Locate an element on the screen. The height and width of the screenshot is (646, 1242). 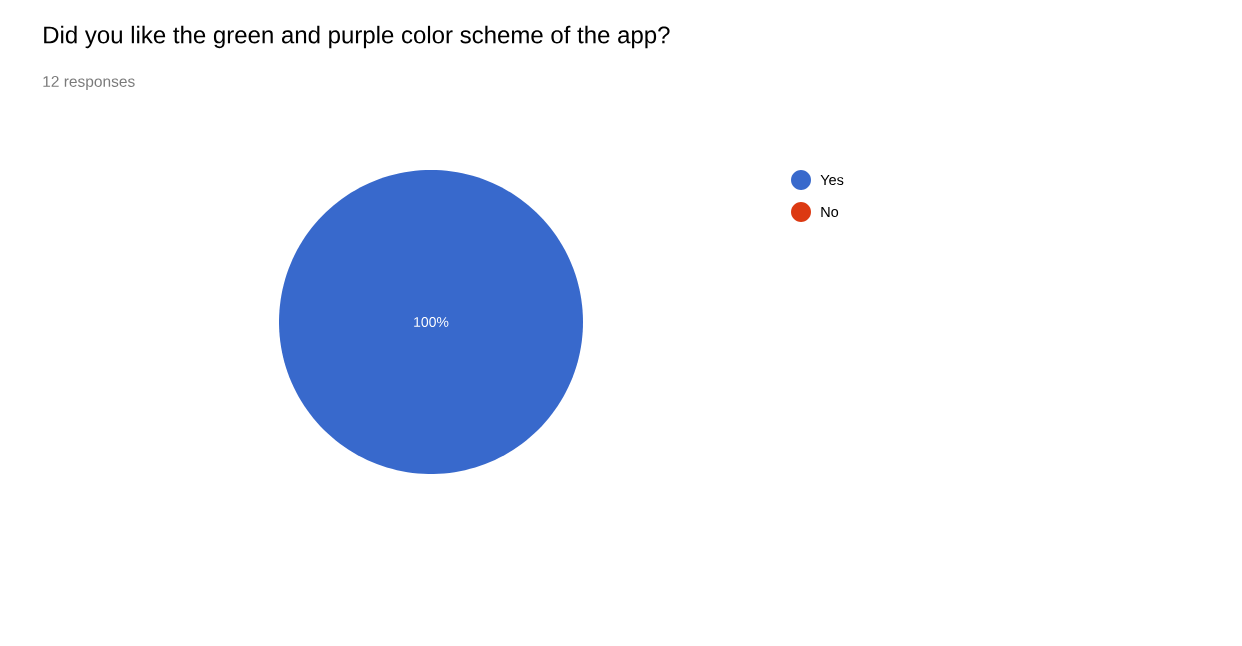
text: 12 responses is located at coordinates (89, 83).